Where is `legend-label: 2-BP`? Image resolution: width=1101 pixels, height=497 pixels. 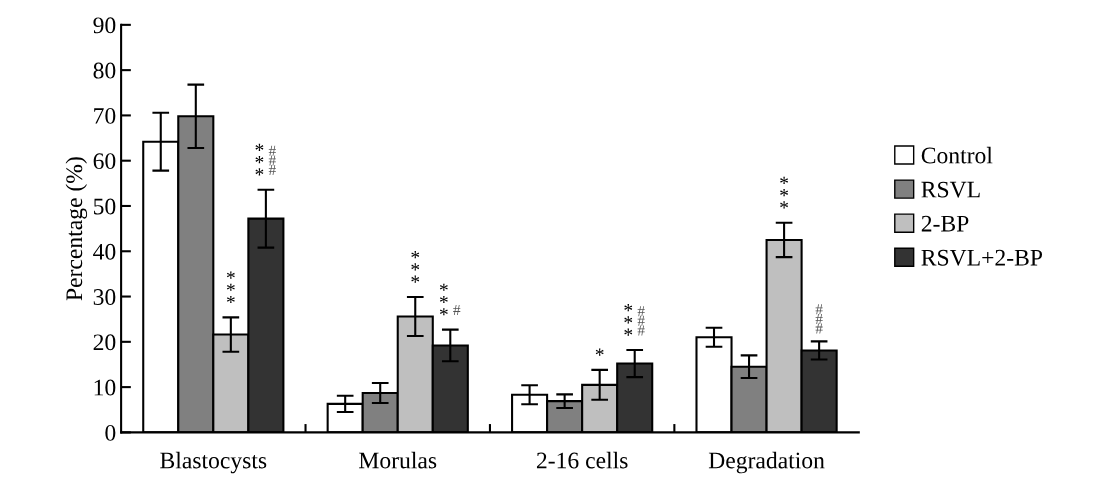
legend-label: 2-BP is located at coordinates (945, 223).